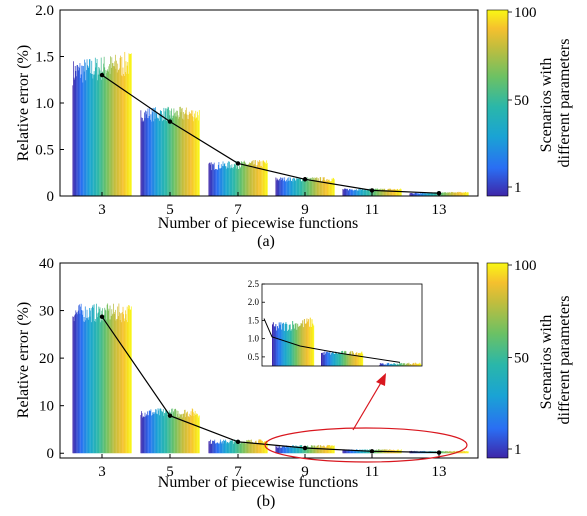  Describe the element at coordinates (266, 501) in the screenshot. I see `panel-b-label: (b)` at that location.